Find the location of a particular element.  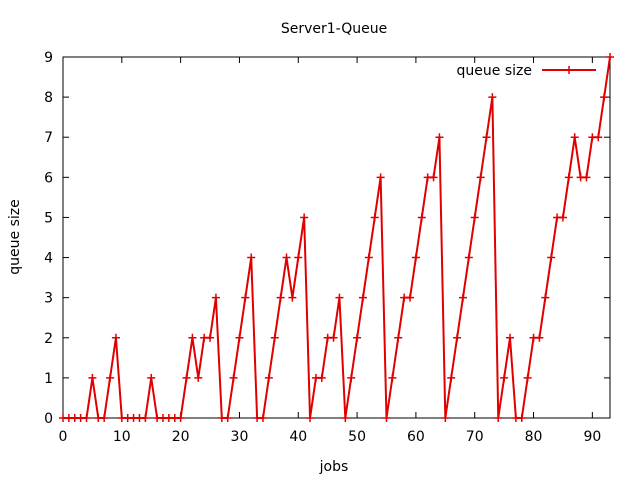

legend: queue size is located at coordinates (526, 71).